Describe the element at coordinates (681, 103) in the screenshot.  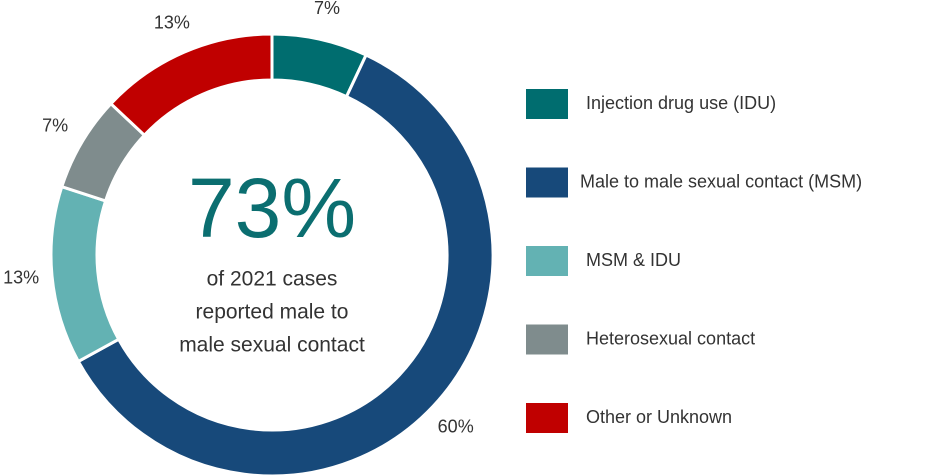
I see `legend-label: Injection drug use (IDU)` at that location.